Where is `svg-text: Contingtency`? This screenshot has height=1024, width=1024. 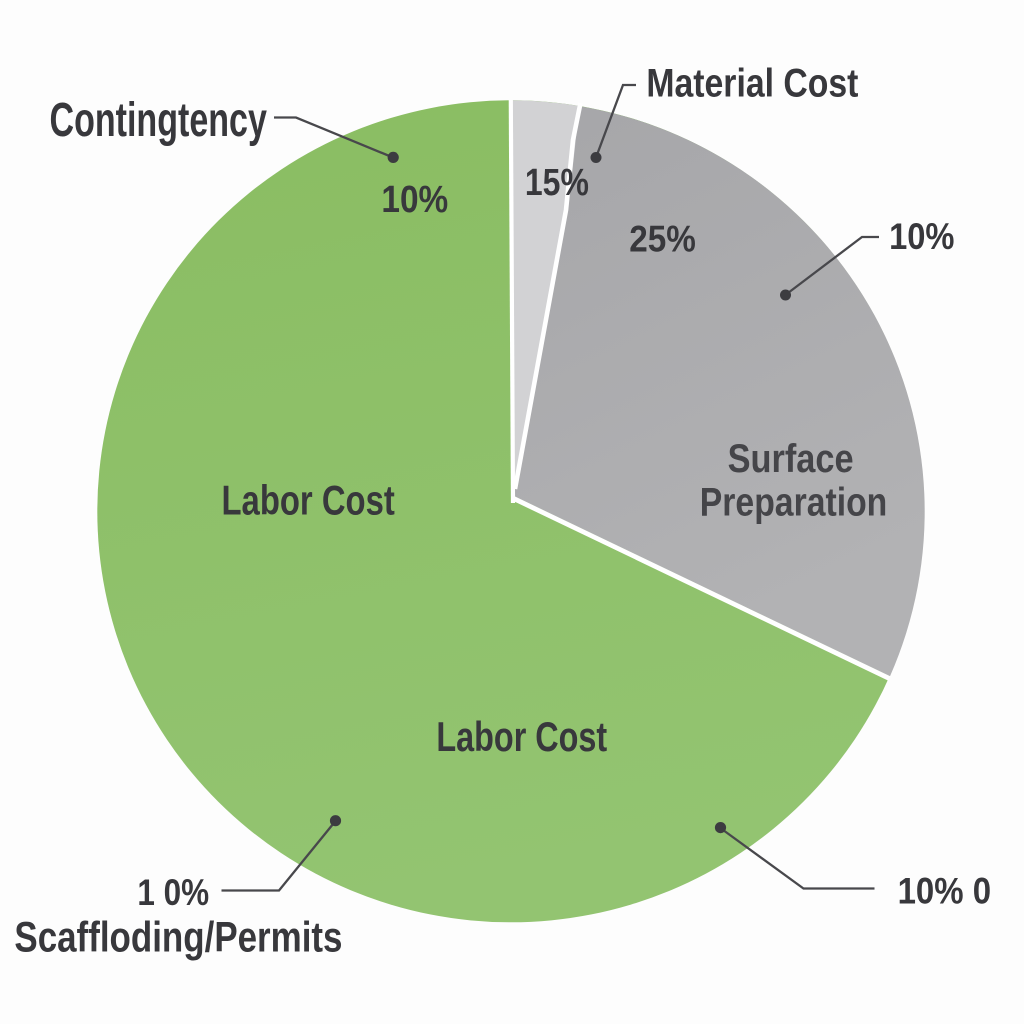 svg-text: Contingtency is located at coordinates (159, 120).